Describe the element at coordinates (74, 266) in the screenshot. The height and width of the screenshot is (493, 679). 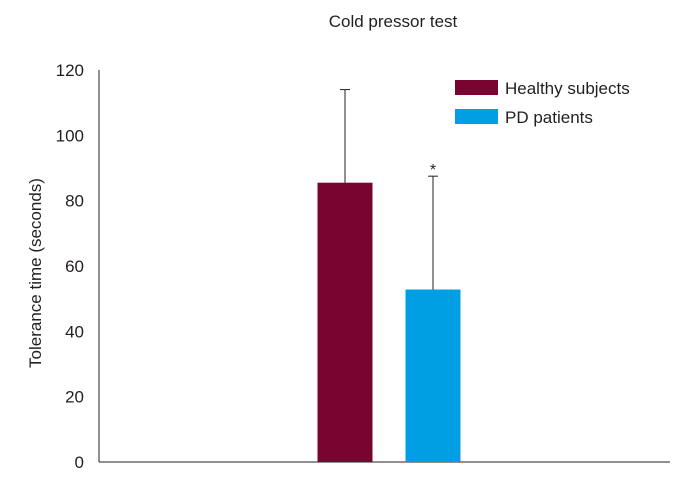
I see `y-tick-label: 60` at that location.